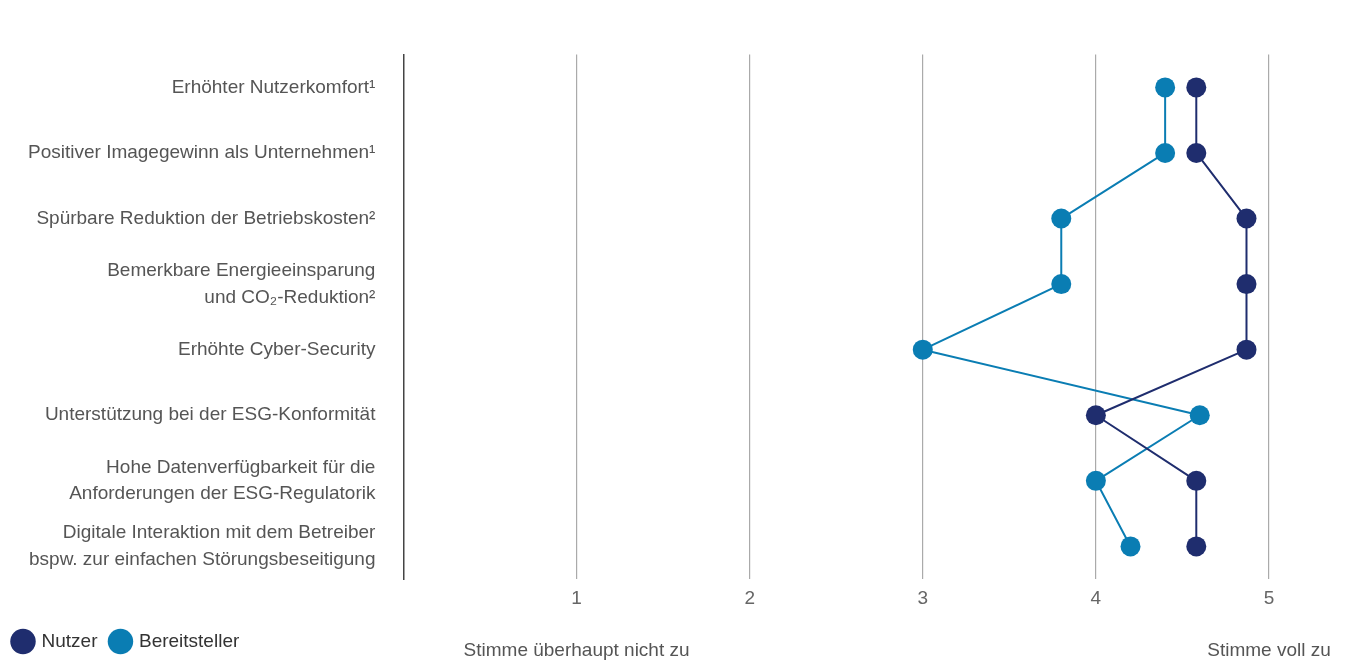 The width and height of the screenshot is (1349, 661). Describe the element at coordinates (276, 348) in the screenshot. I see `y-tick-label: Erhöhte Cyber-Security` at that location.